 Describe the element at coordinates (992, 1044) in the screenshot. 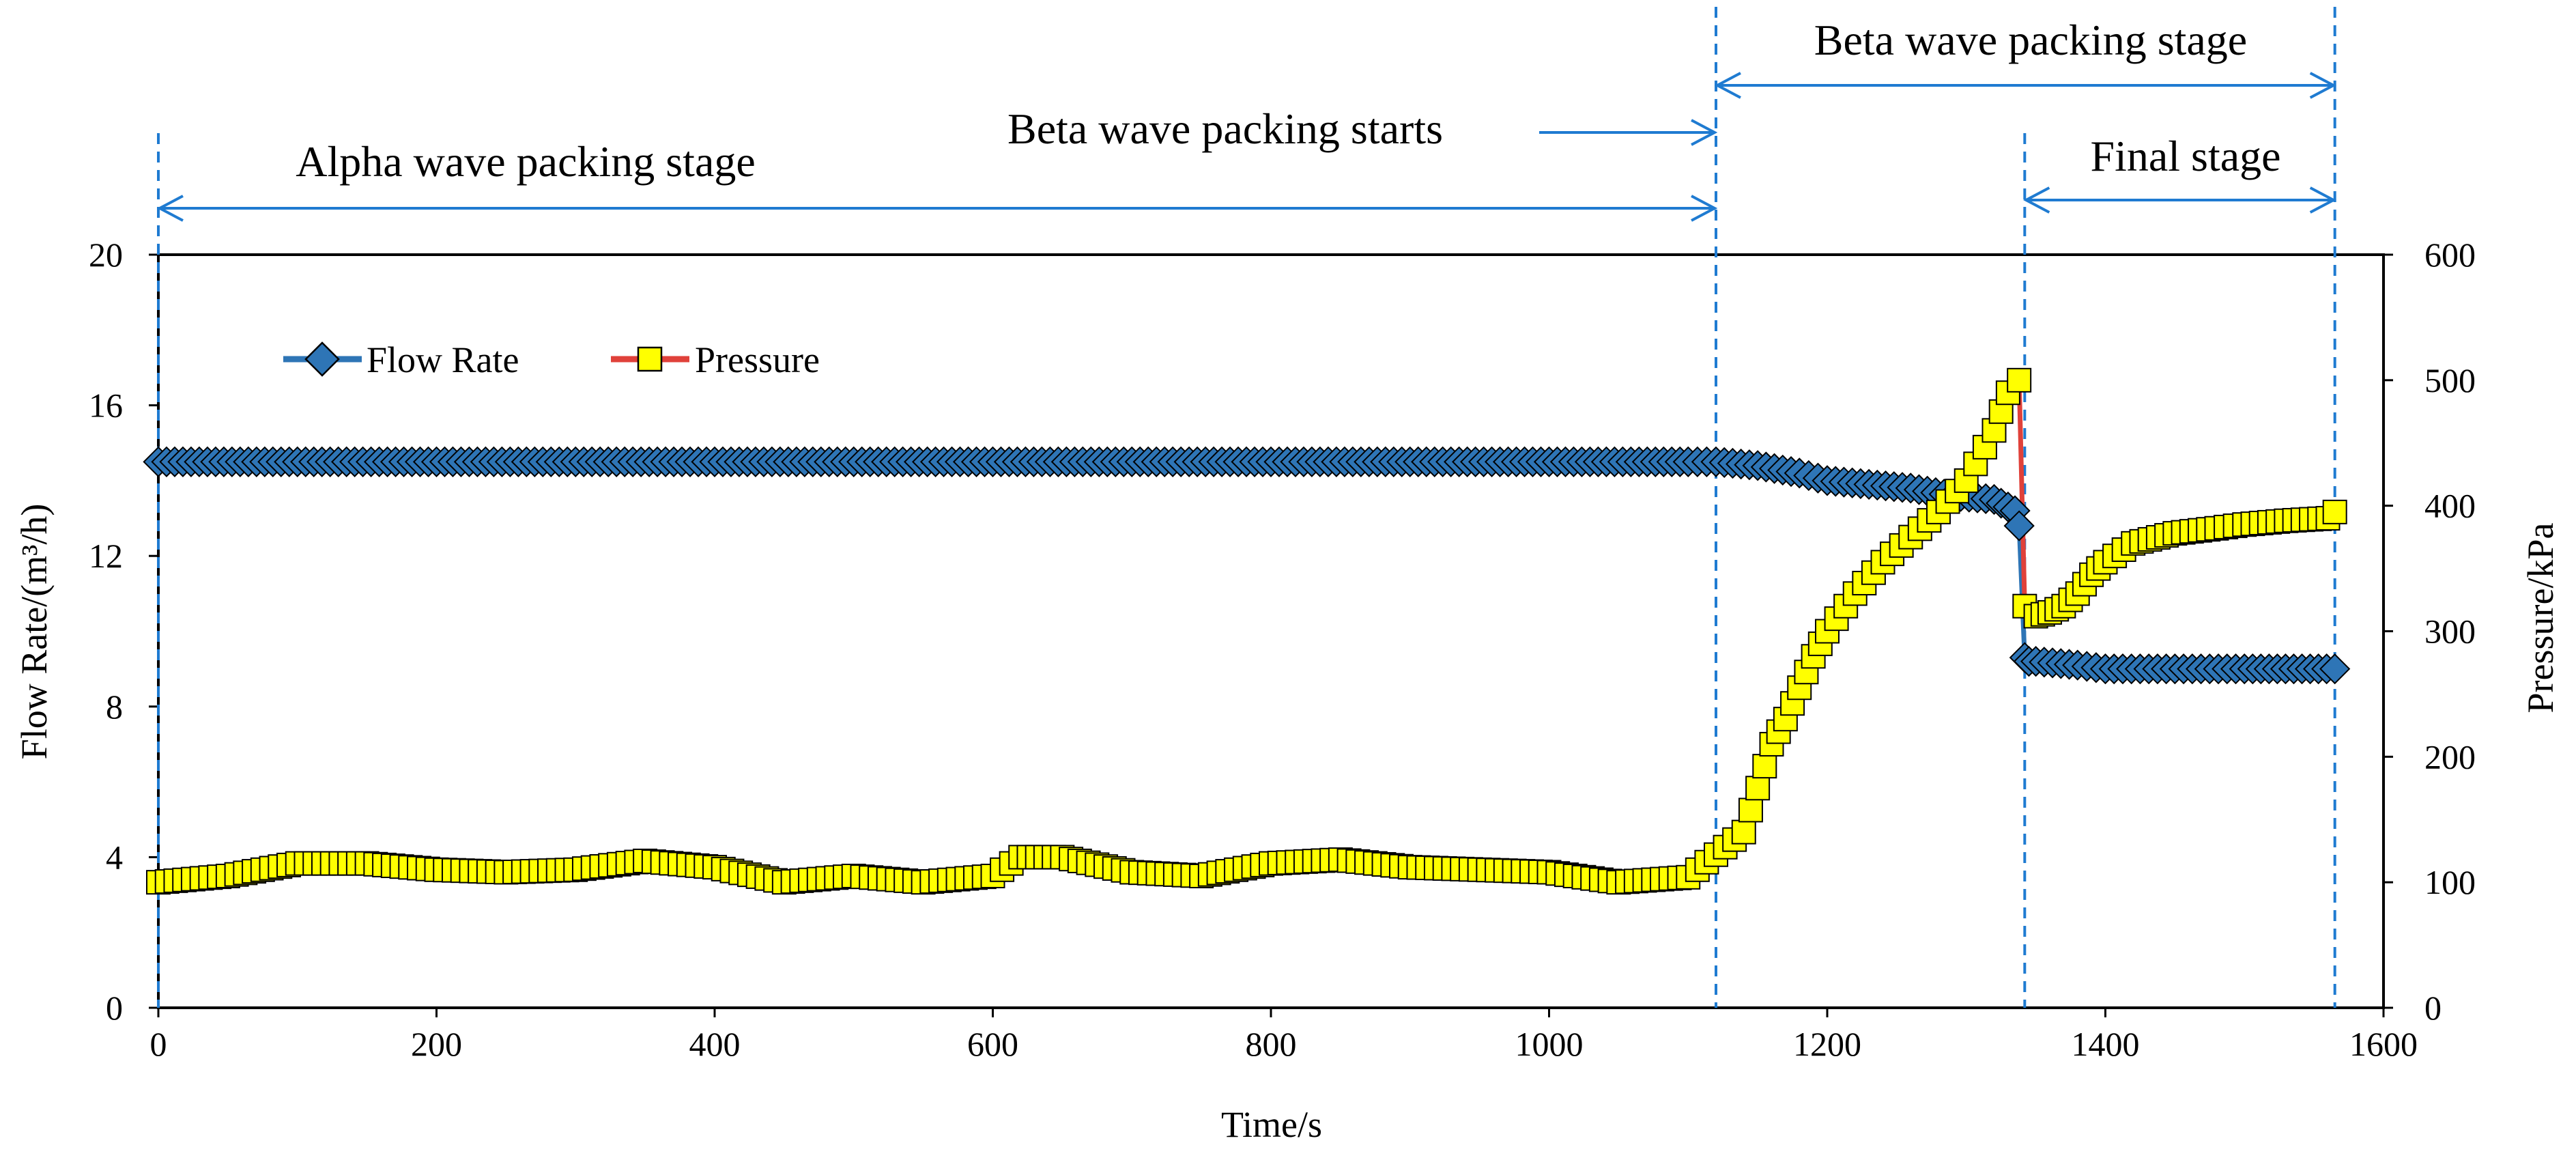

I see `x-tick-label: 600` at that location.